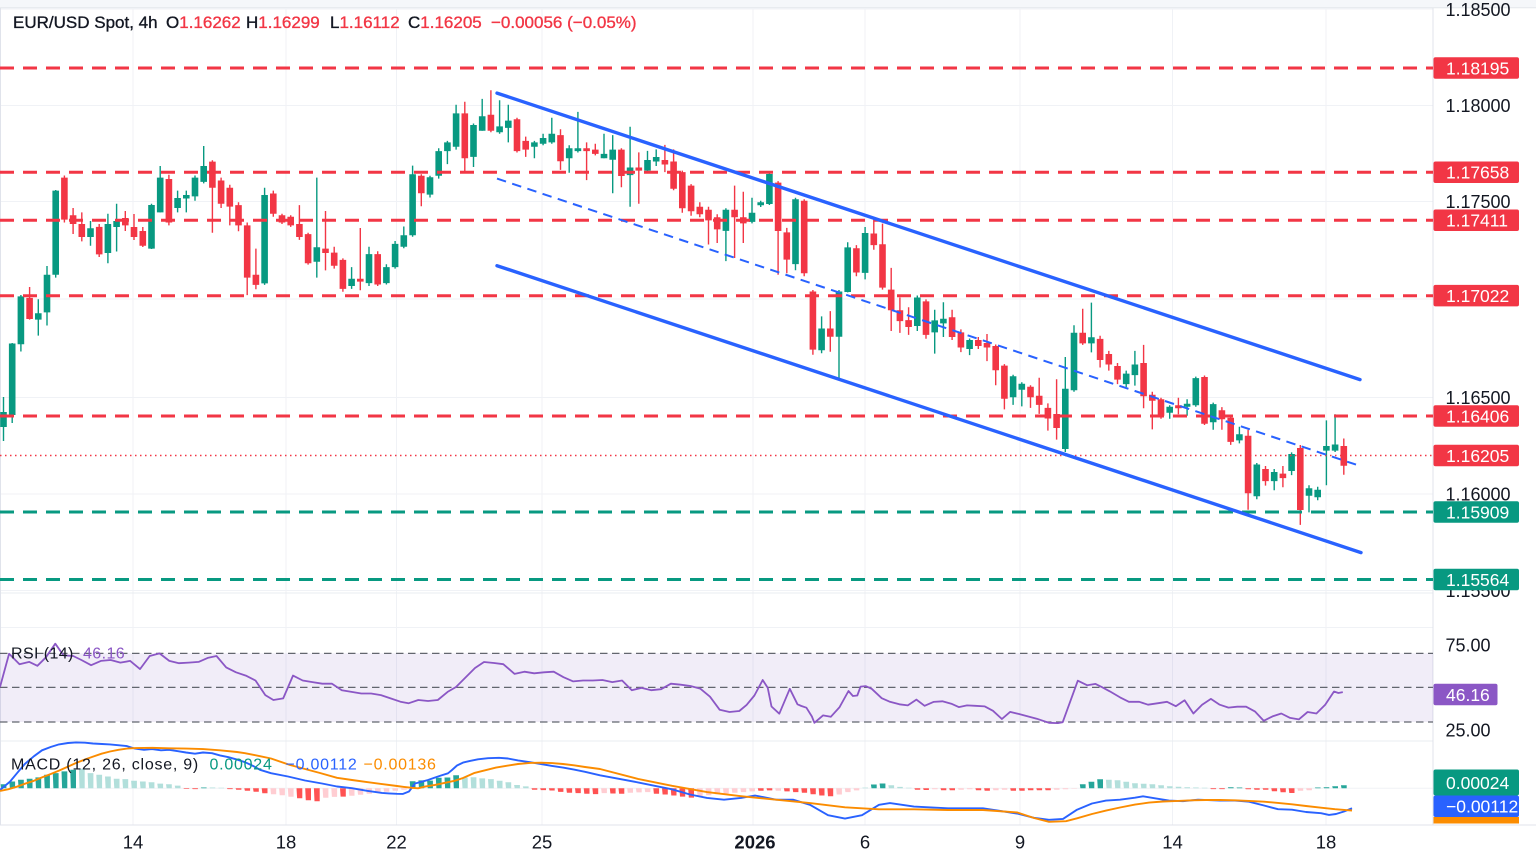 The height and width of the screenshot is (862, 1536). What do you see at coordinates (85, 22) in the screenshot?
I see `svg-text: EUR/USD Spot, 4h` at bounding box center [85, 22].